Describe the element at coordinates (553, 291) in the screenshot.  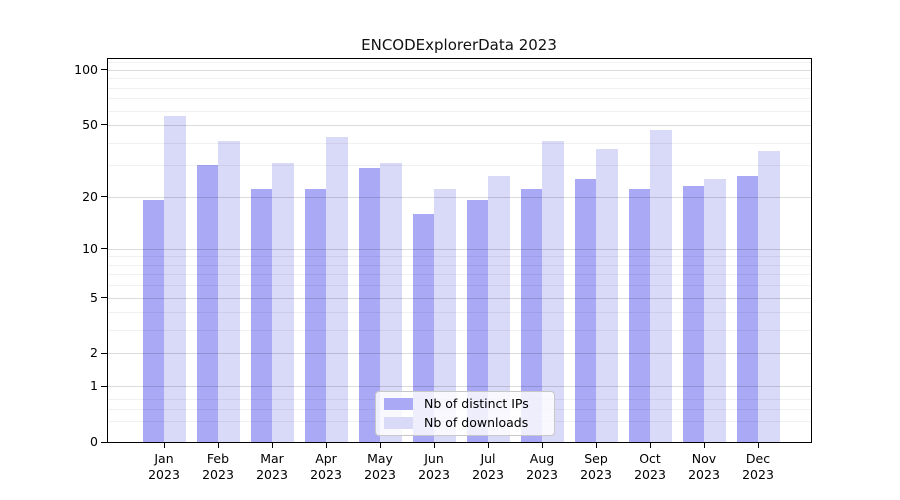
I see `bar-downloads-aug` at that location.